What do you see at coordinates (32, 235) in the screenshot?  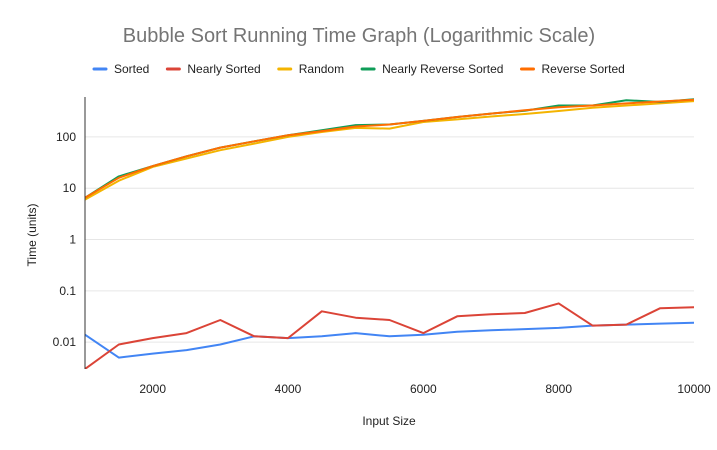 I see `y-axis-label: Time (units)` at bounding box center [32, 235].